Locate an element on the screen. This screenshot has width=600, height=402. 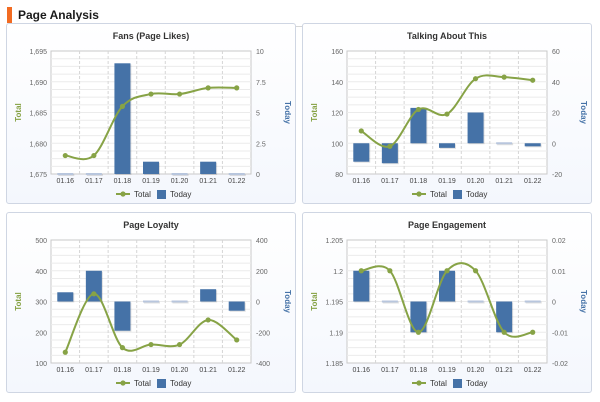
y-right-tick-label: 40 is located at coordinates (556, 83).